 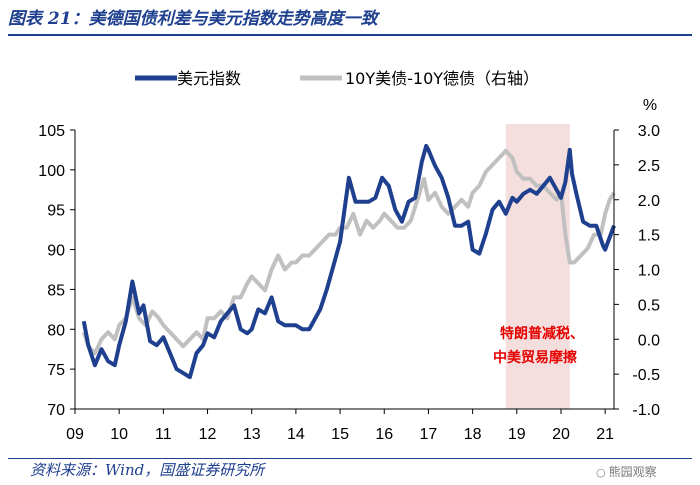 What do you see at coordinates (649, 271) in the screenshot?
I see `right-tick-label: 1.0` at bounding box center [649, 271].